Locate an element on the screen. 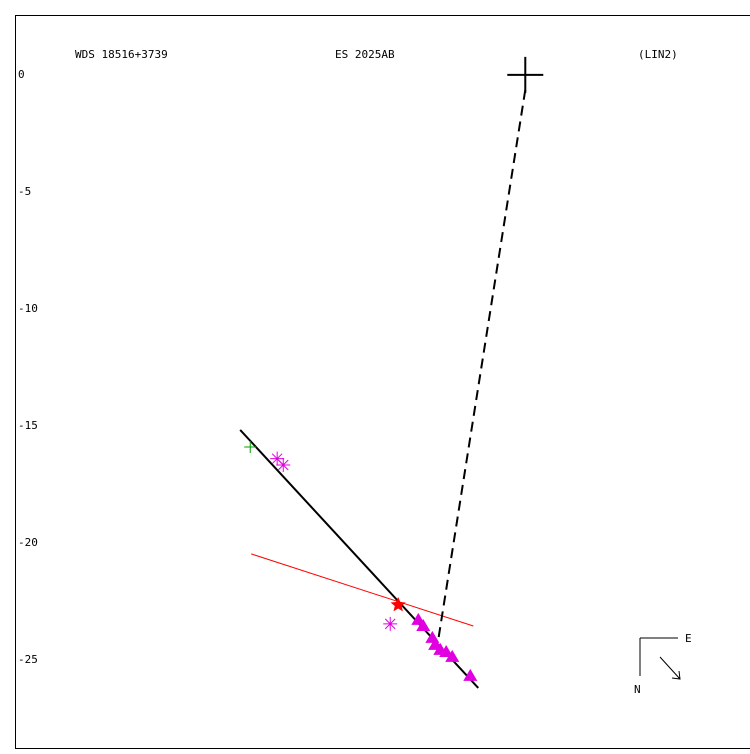  label: WDS 18516+3739 is located at coordinates (121, 54).